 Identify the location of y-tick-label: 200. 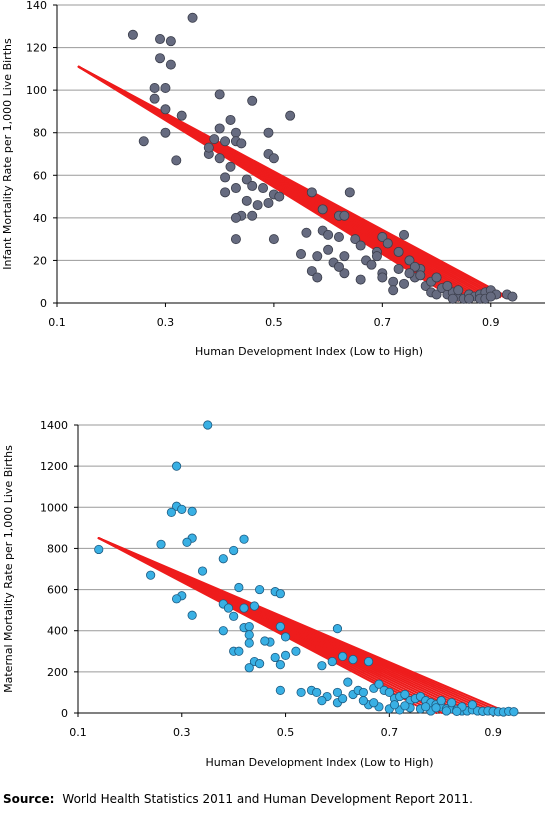
(57, 672).